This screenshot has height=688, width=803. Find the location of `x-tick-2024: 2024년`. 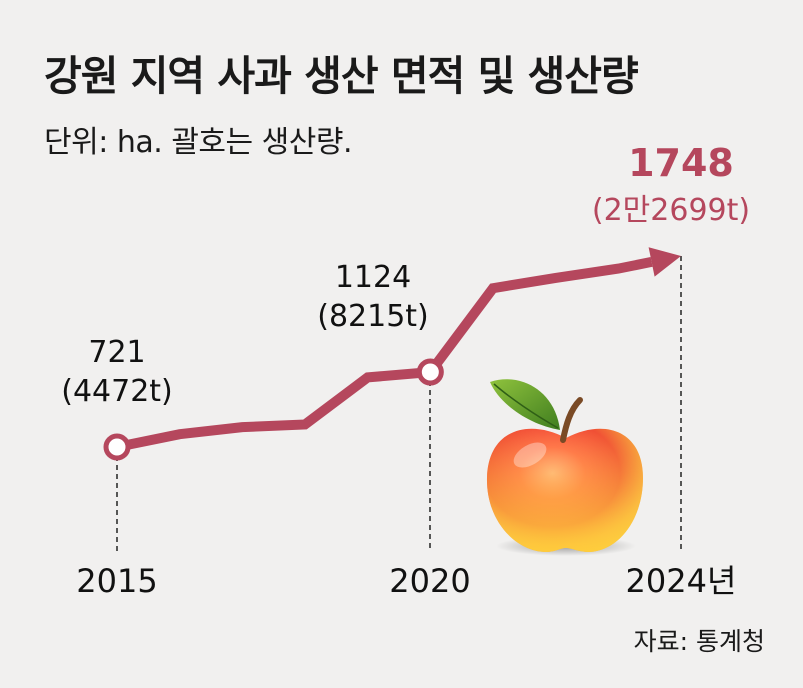

x-tick-2024: 2024년 is located at coordinates (681, 581).